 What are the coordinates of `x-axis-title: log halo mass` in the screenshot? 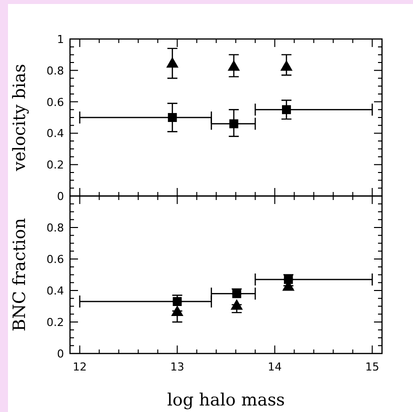 It's located at (226, 400).